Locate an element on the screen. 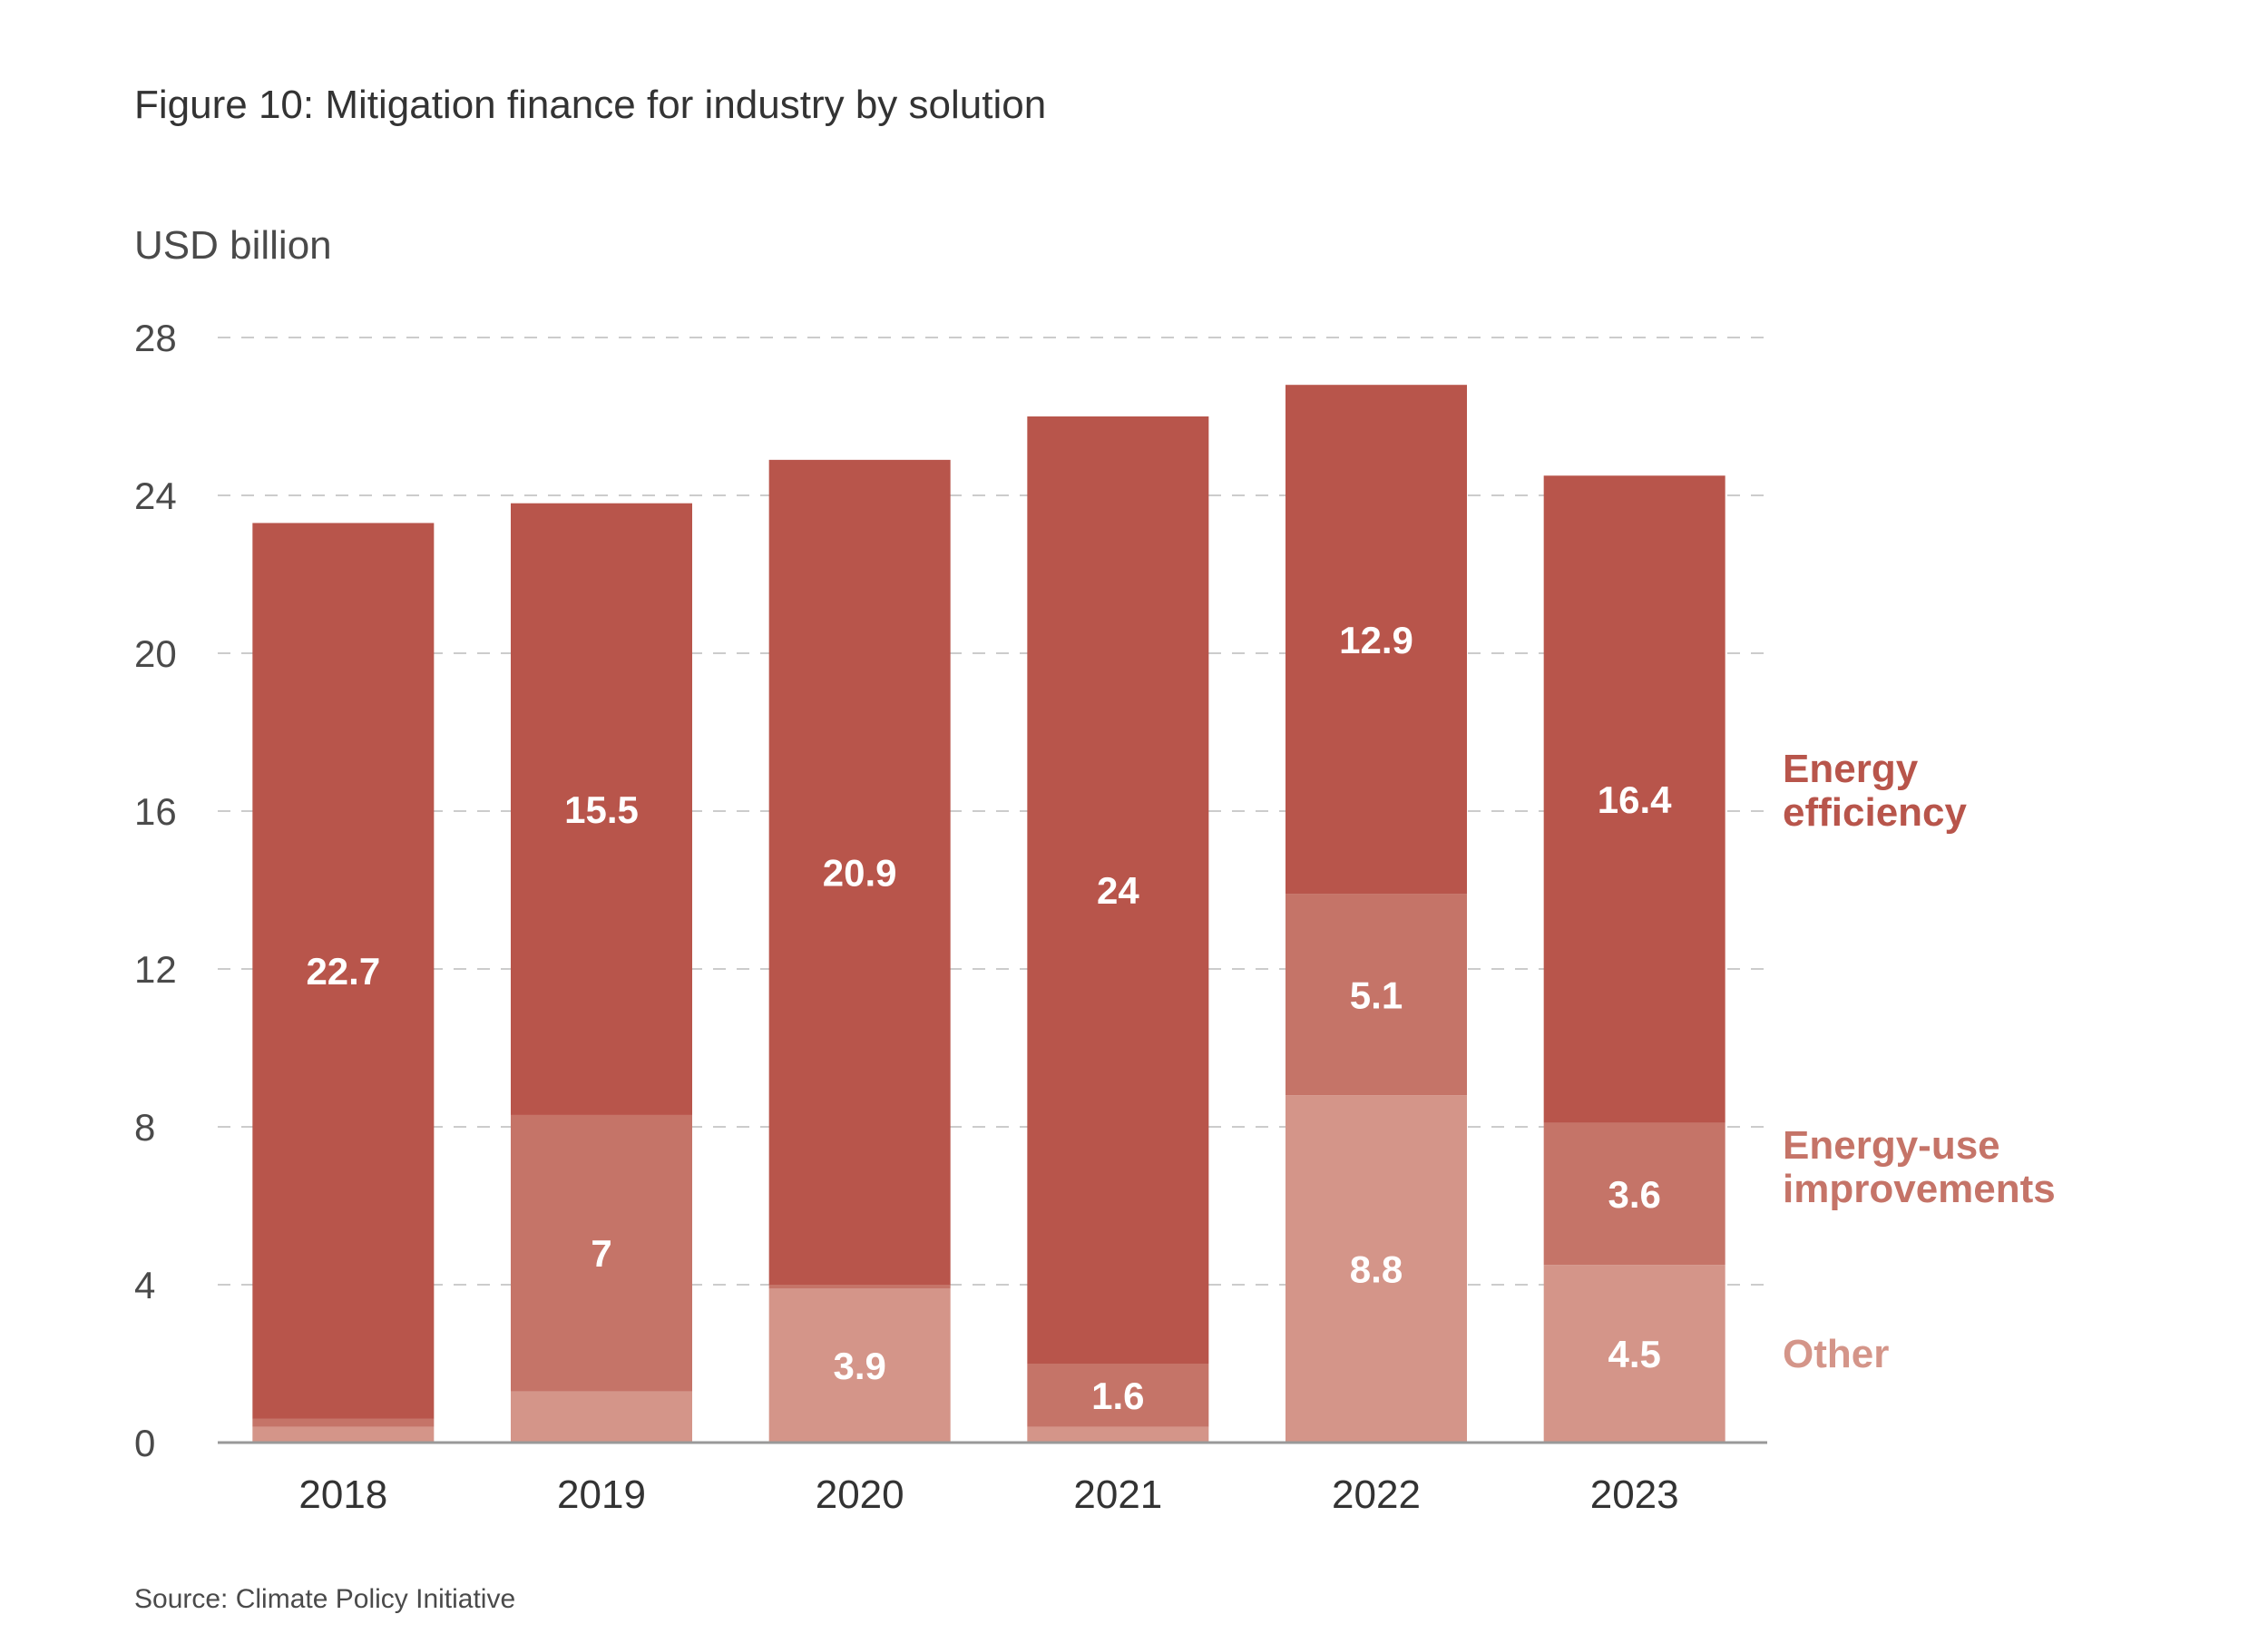 The image size is (2268, 1634). x-tick-label: 2018 is located at coordinates (343, 1495).